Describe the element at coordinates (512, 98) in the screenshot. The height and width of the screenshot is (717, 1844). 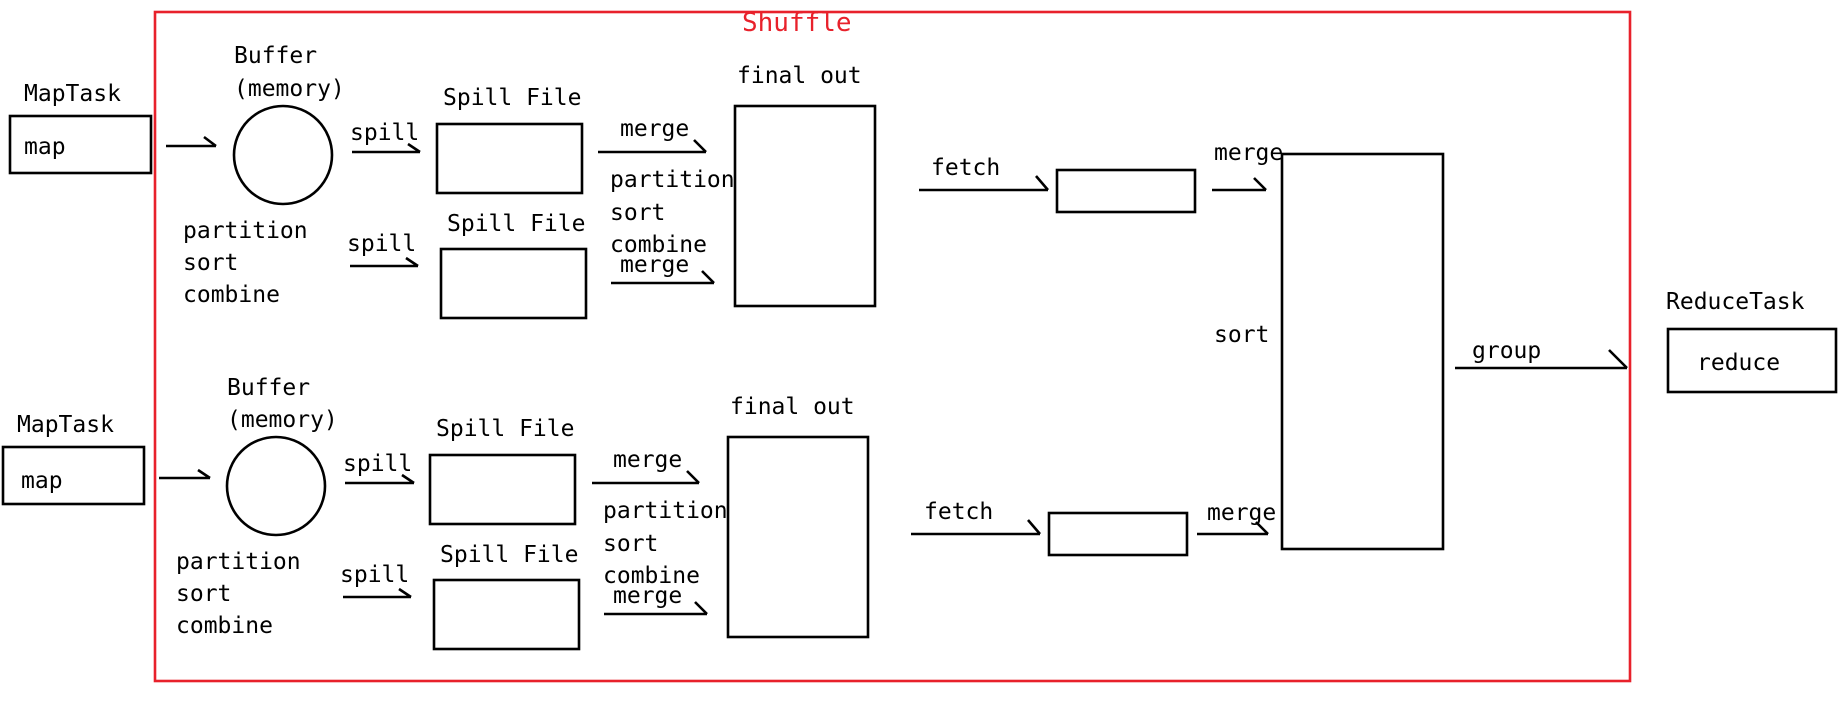
I see `spill-file-1a-label: Spill File` at that location.